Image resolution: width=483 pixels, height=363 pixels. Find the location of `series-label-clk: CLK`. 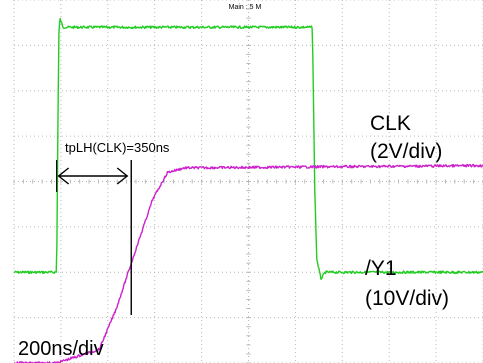

series-label-clk: CLK is located at coordinates (390, 123).